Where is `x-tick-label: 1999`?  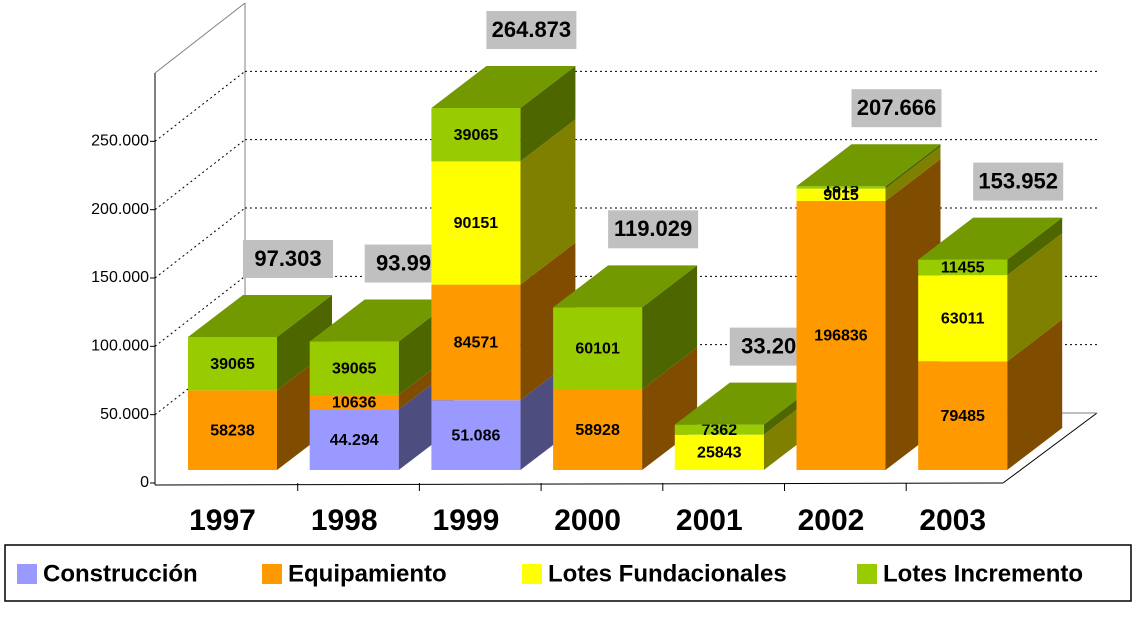 x-tick-label: 1999 is located at coordinates (466, 520).